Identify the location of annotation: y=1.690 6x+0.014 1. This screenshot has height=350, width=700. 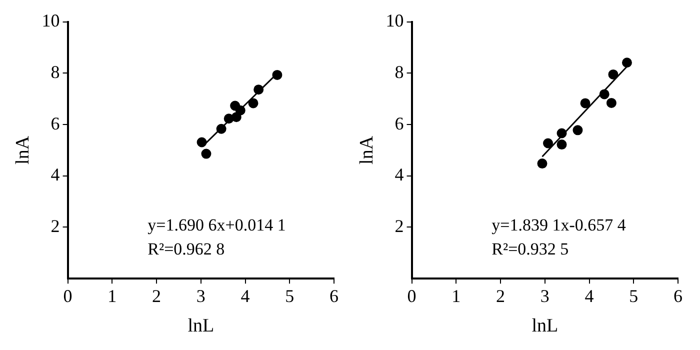
(217, 225).